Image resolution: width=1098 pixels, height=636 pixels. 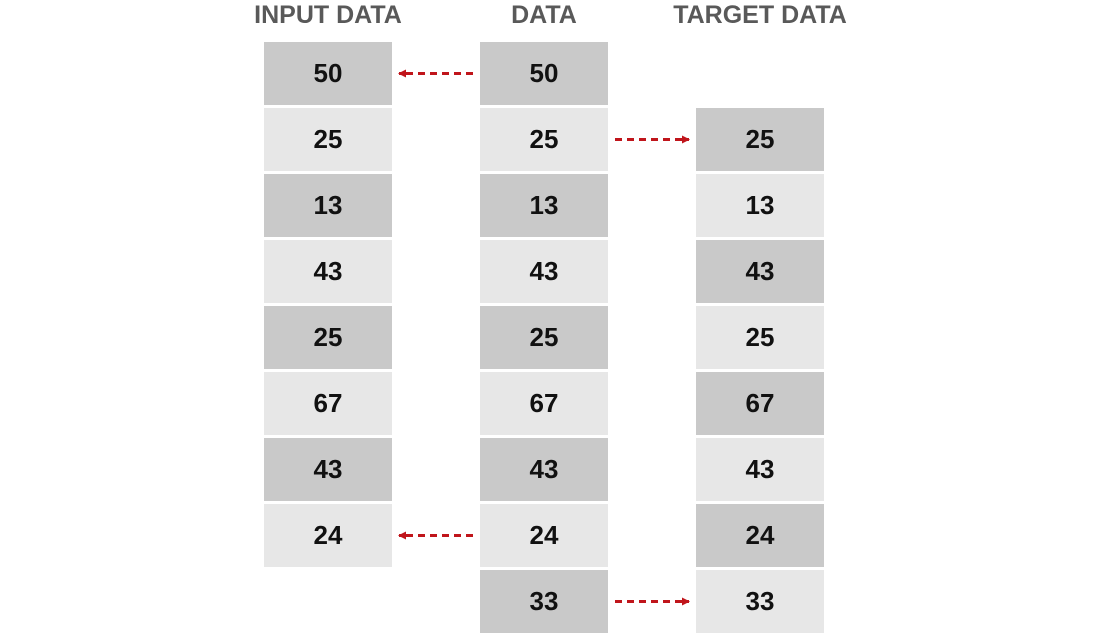 I want to click on target-cell: 67, so click(x=760, y=403).